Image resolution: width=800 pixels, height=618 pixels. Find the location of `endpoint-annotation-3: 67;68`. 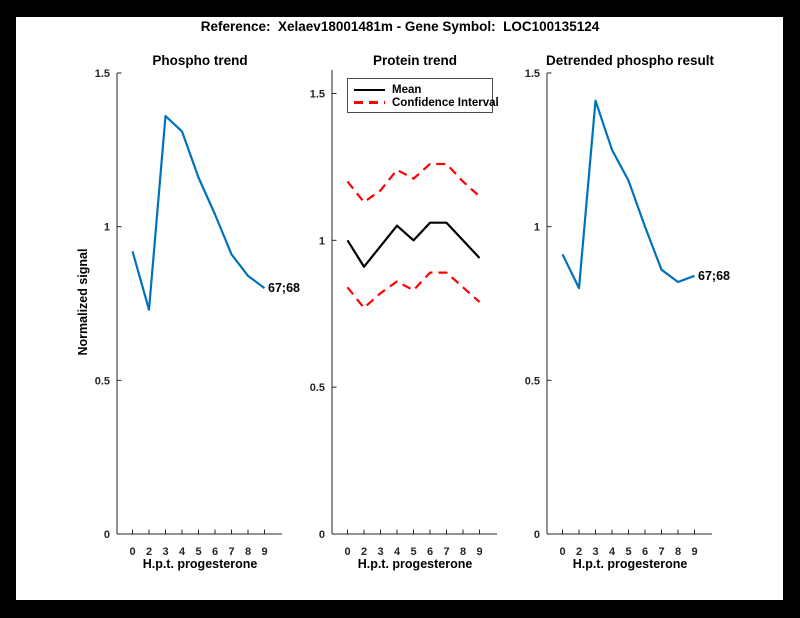

endpoint-annotation-3: 67;68 is located at coordinates (714, 276).